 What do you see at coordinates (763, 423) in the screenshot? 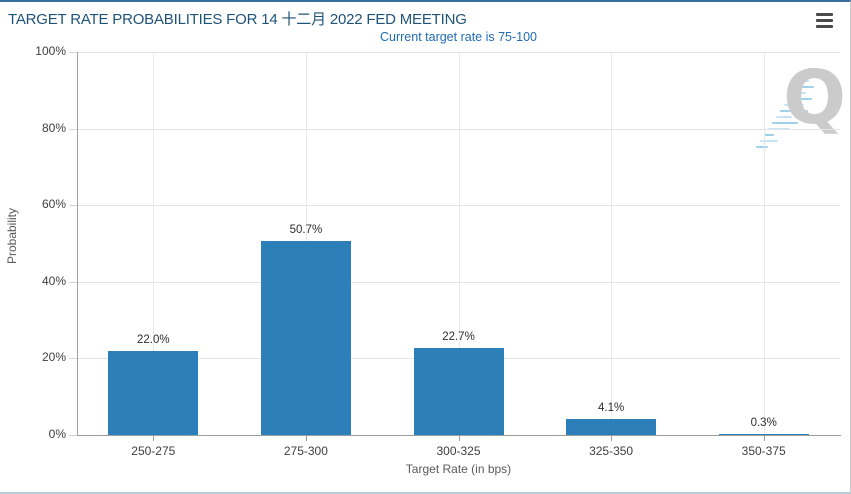
I see `bar-value-label: 0.3%` at bounding box center [763, 423].